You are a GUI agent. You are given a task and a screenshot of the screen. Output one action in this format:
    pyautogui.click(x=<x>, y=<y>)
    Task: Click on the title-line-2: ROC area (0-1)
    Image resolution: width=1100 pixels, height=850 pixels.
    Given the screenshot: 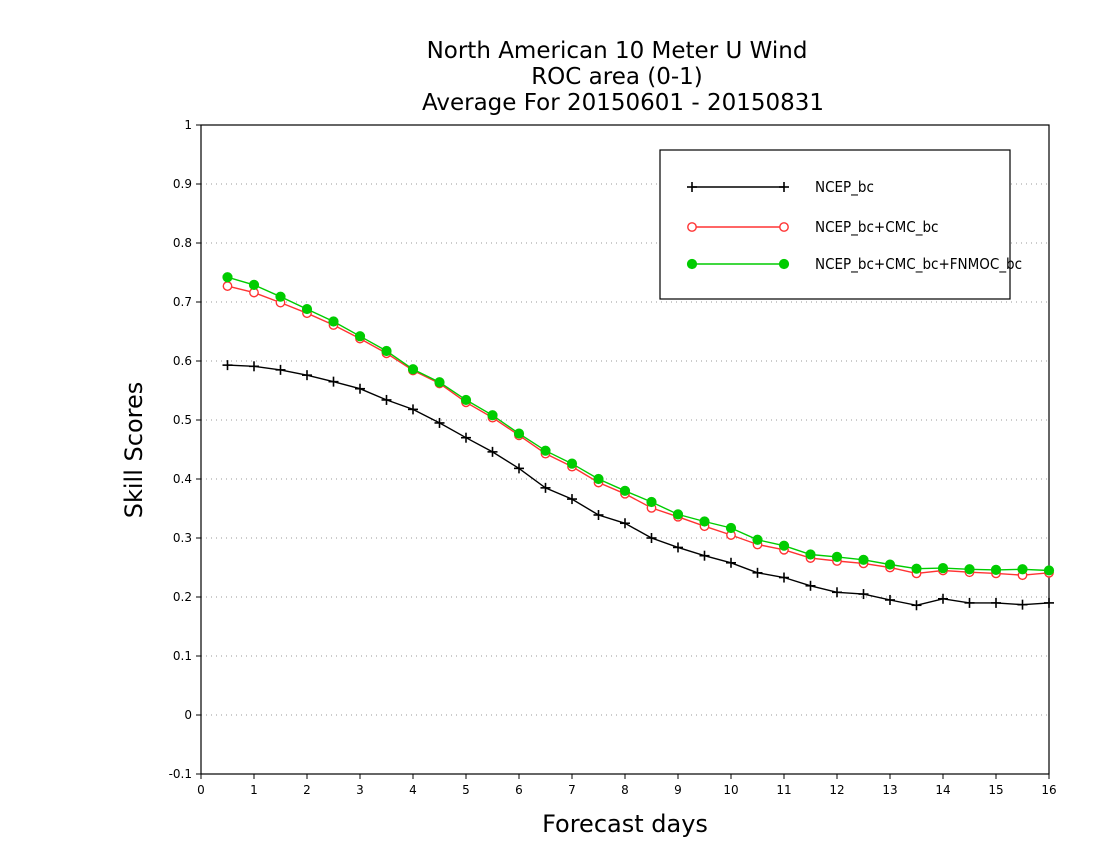 What is the action you would take?
    pyautogui.click(x=617, y=77)
    